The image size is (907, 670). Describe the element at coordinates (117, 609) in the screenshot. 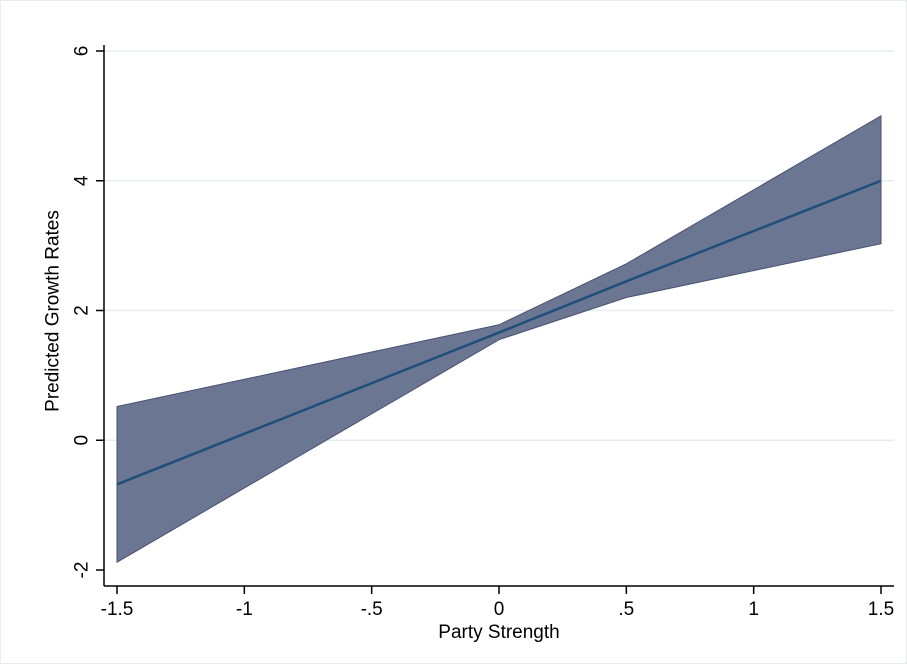

I see `x-tick-label: -1.5` at that location.